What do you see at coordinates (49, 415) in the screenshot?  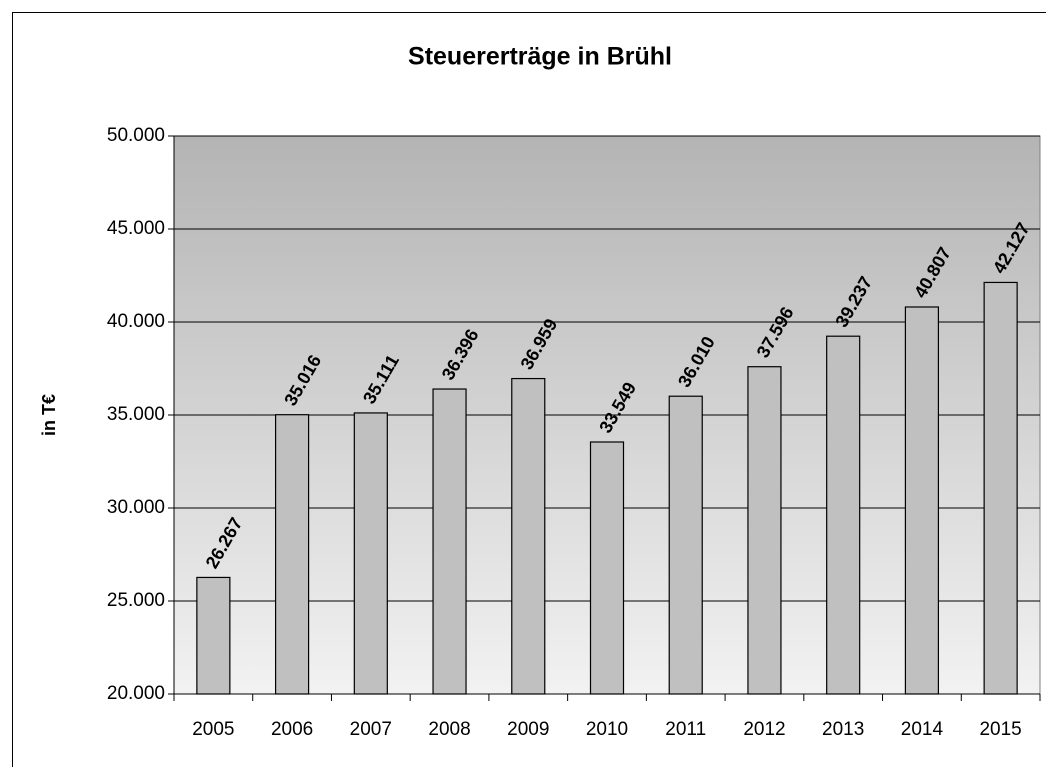 I see `y-axis-label: in T€` at bounding box center [49, 415].